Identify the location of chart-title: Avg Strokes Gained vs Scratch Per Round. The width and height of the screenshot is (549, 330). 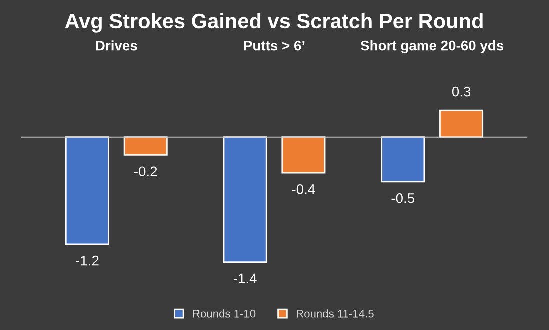
(274, 23).